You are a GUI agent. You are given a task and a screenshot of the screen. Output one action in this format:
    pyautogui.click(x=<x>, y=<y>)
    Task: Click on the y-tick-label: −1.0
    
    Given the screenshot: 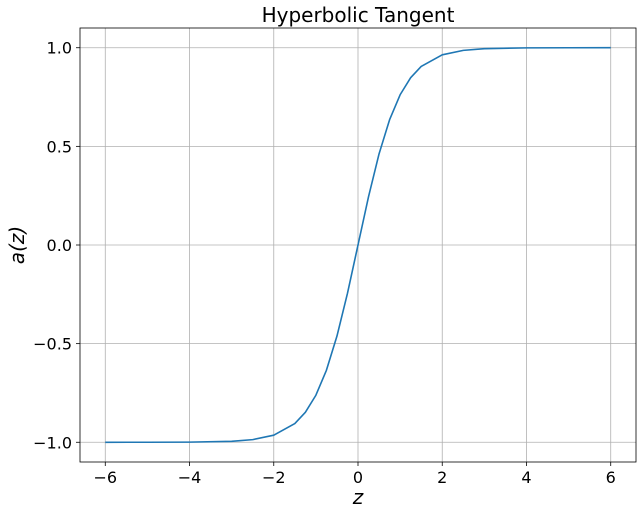 What is the action you would take?
    pyautogui.click(x=52, y=442)
    